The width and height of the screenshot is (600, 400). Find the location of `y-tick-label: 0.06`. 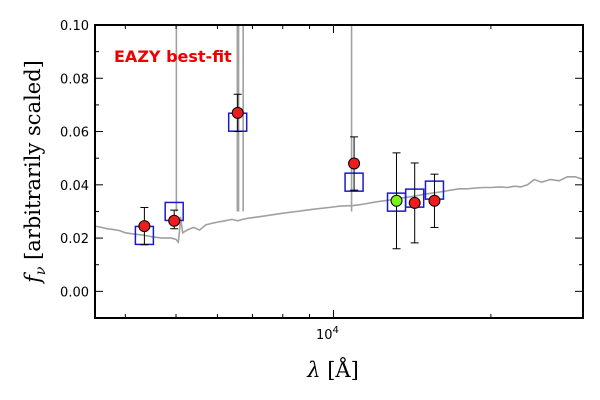

y-tick-label: 0.06 is located at coordinates (74, 133).